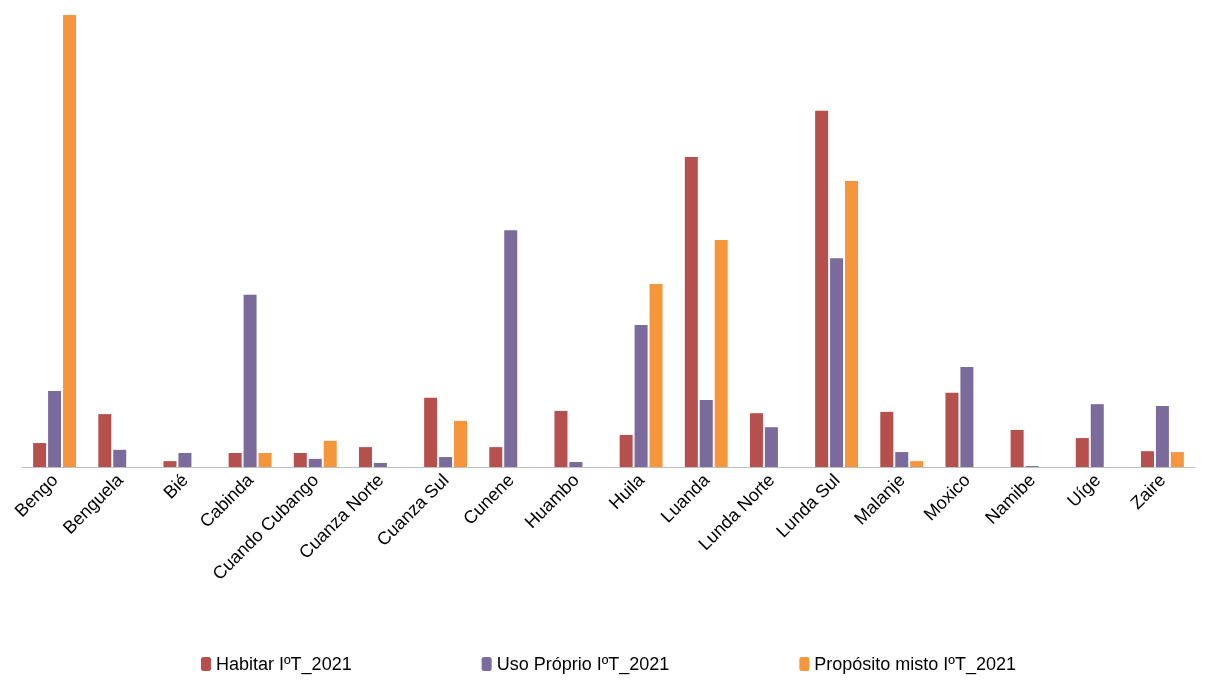  What do you see at coordinates (583, 664) in the screenshot?
I see `legend-label: Uso Próprio IºT_2021` at bounding box center [583, 664].